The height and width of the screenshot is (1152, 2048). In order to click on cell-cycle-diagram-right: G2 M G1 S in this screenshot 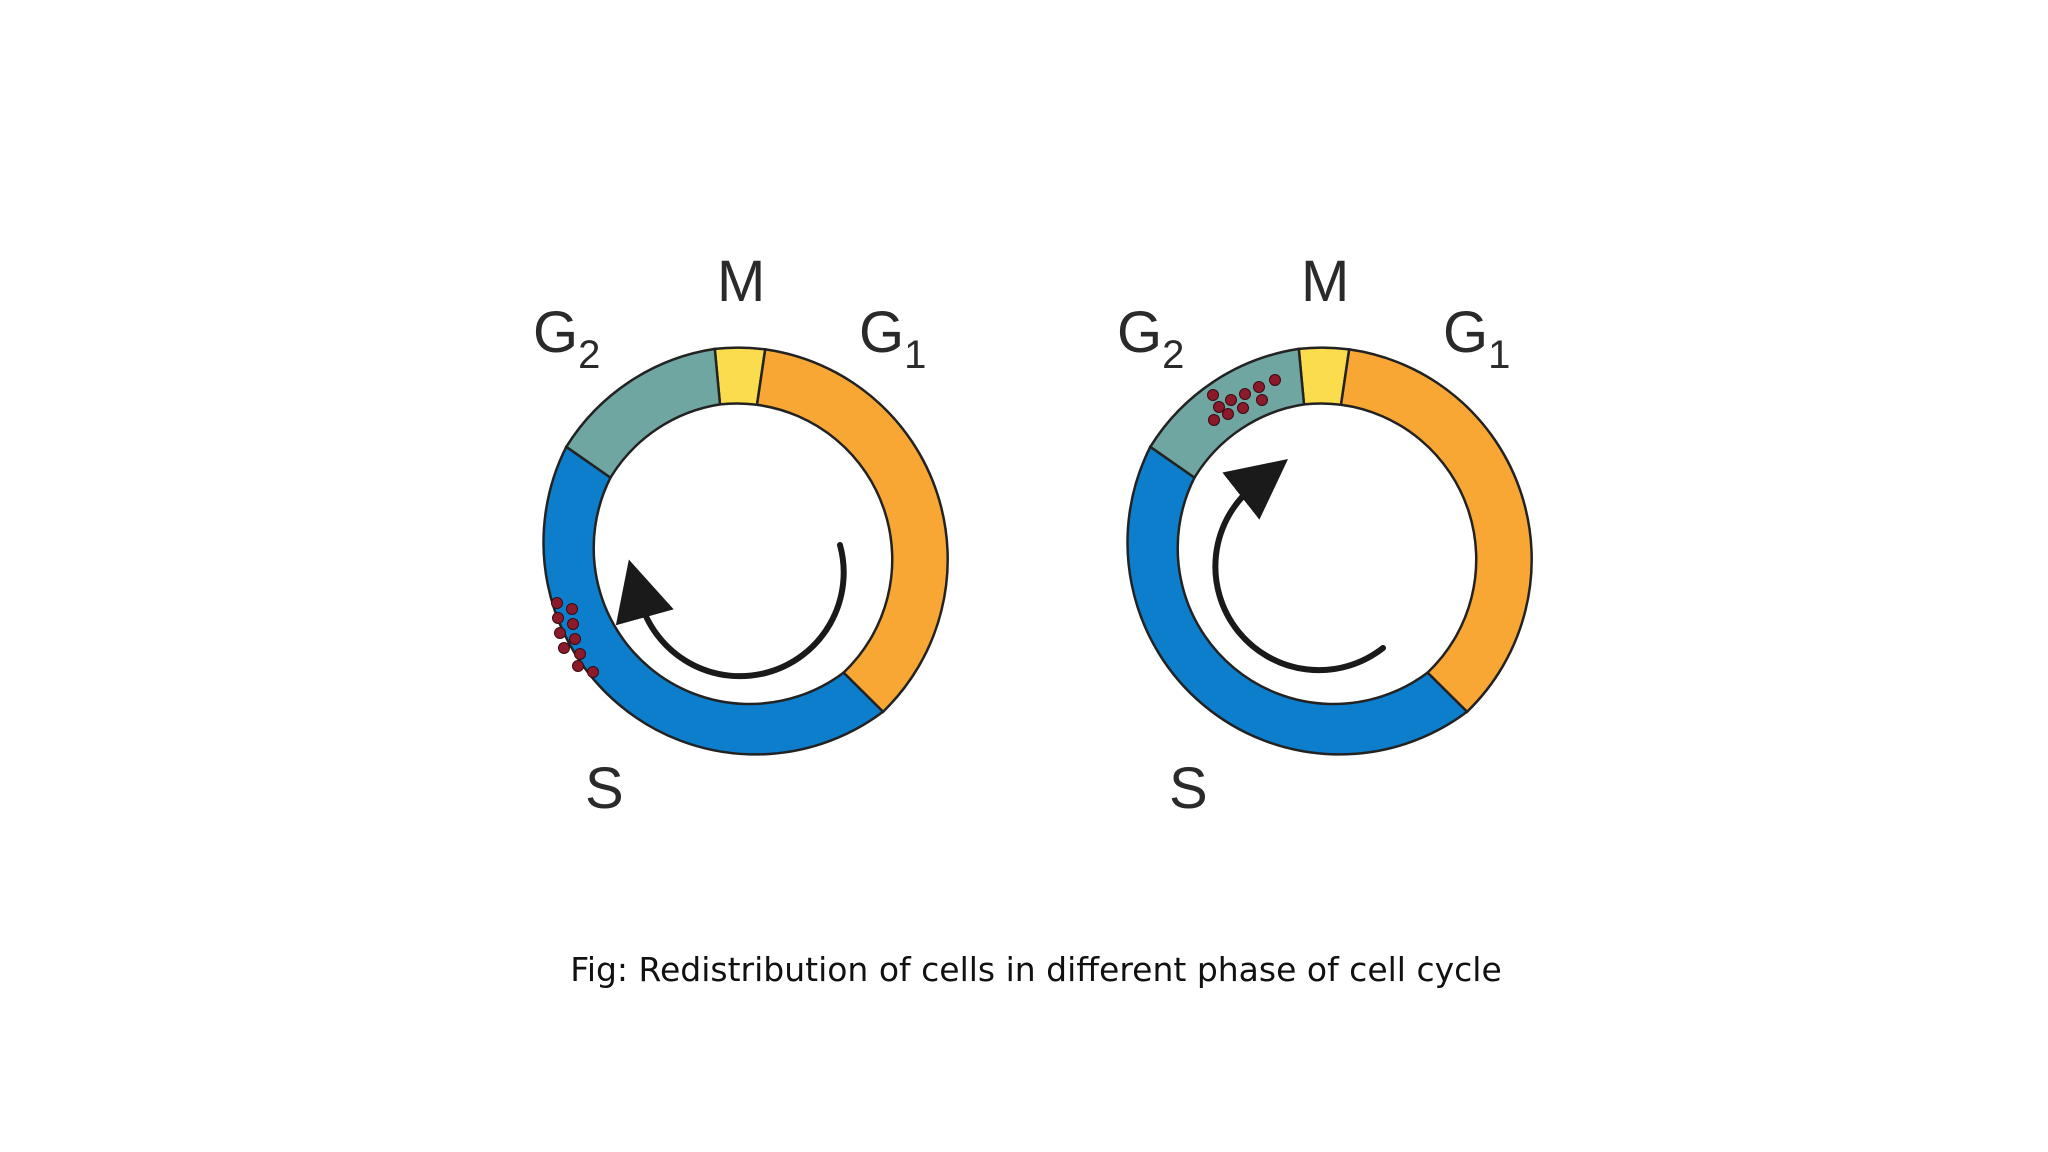, I will do `click(1325, 535)`.